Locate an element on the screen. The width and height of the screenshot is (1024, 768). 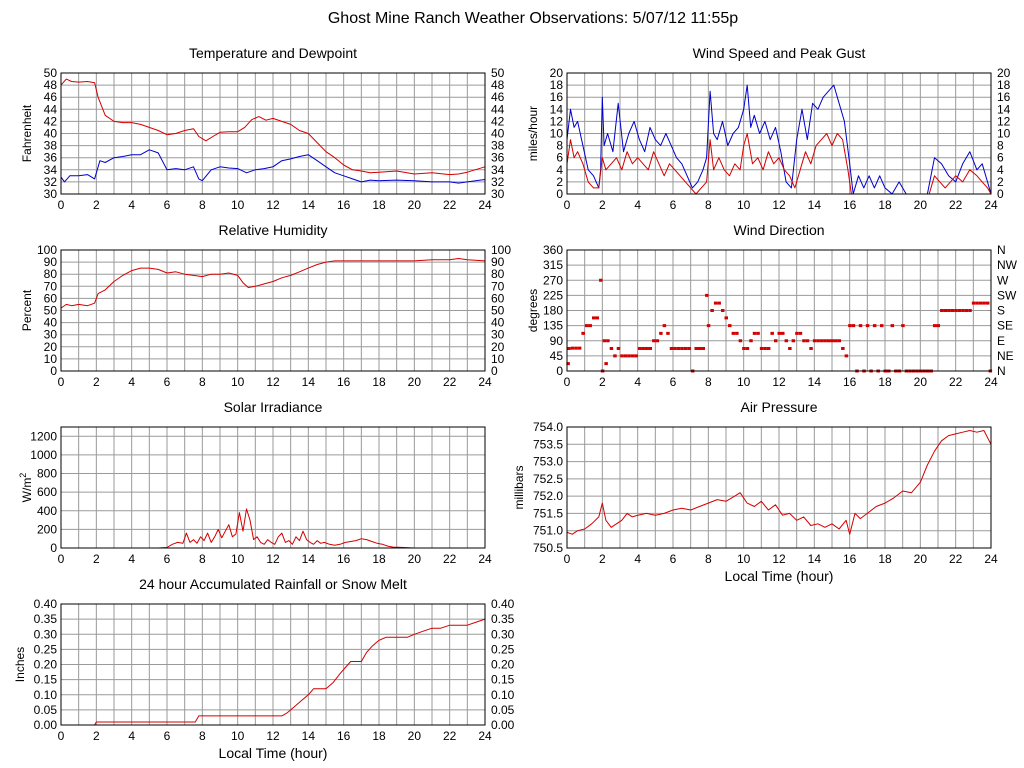
y-tick-label: 751.0 is located at coordinates (548, 531).